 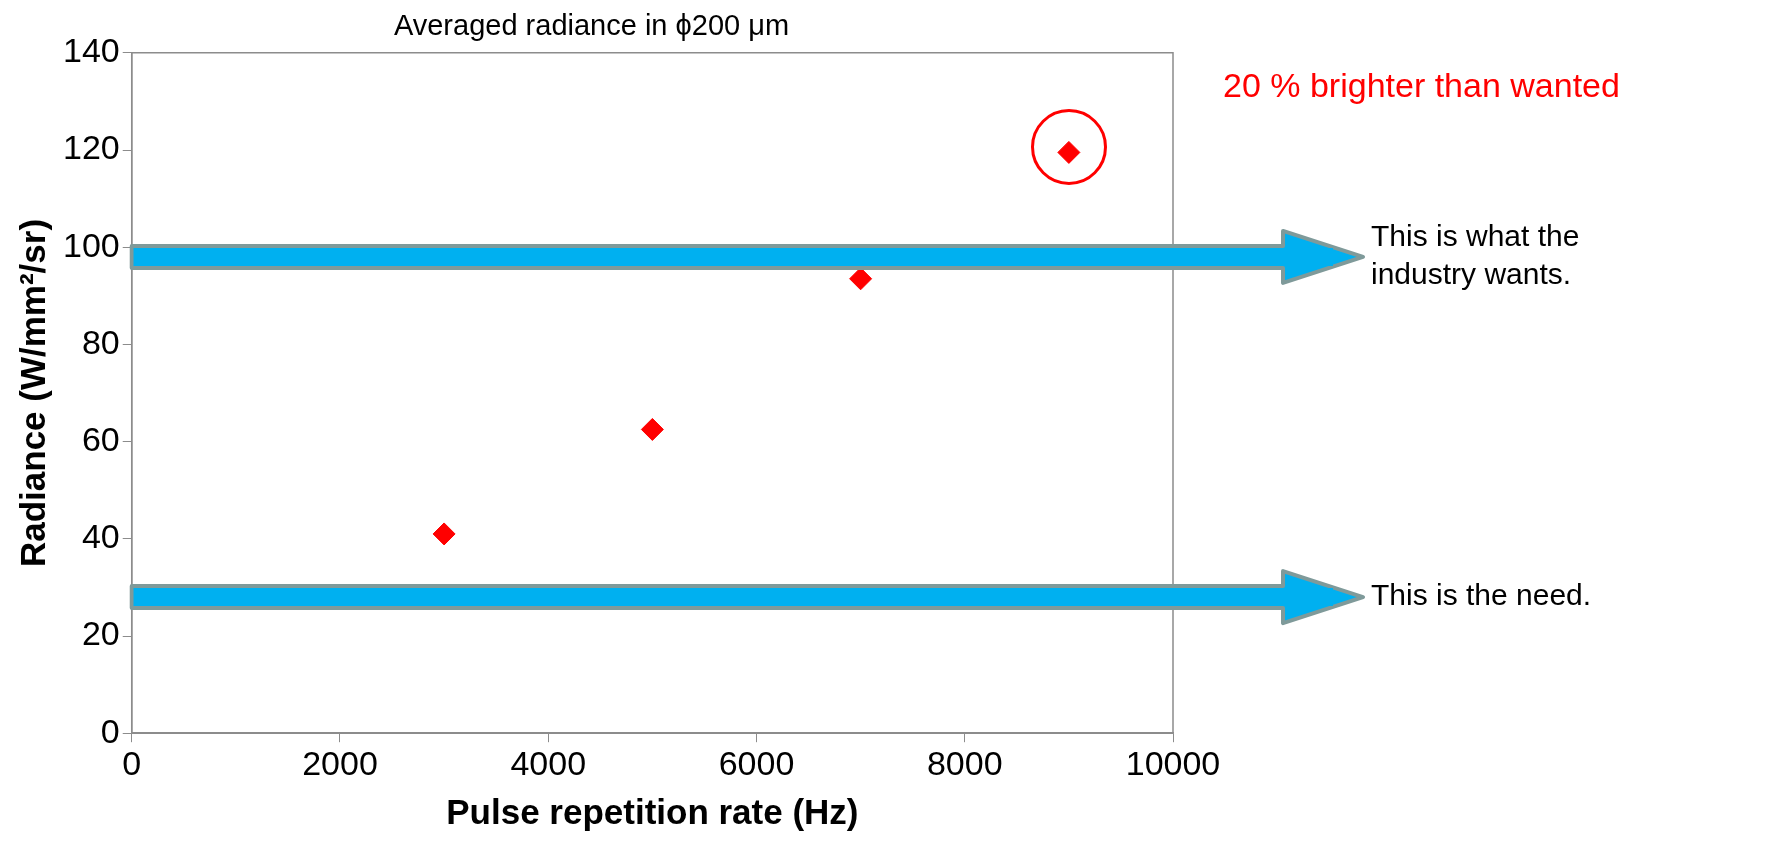 What do you see at coordinates (100, 536) in the screenshot?
I see `y-tick-label: 40` at bounding box center [100, 536].